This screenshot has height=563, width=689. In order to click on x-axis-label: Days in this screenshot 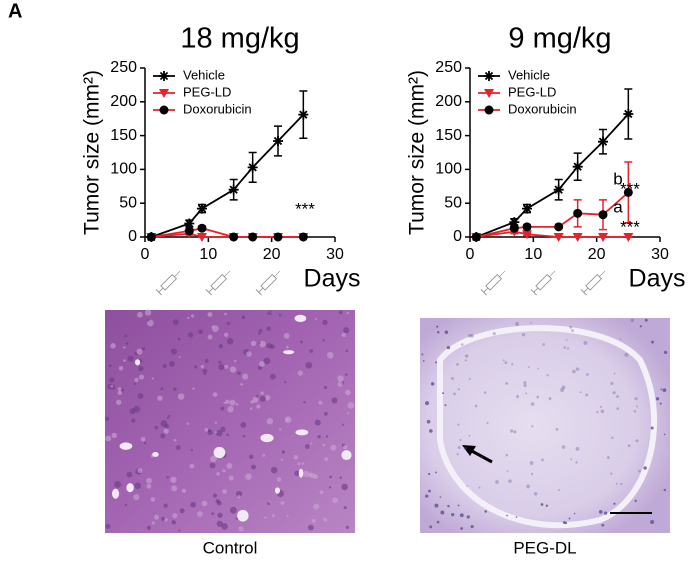, I will do `click(657, 279)`.